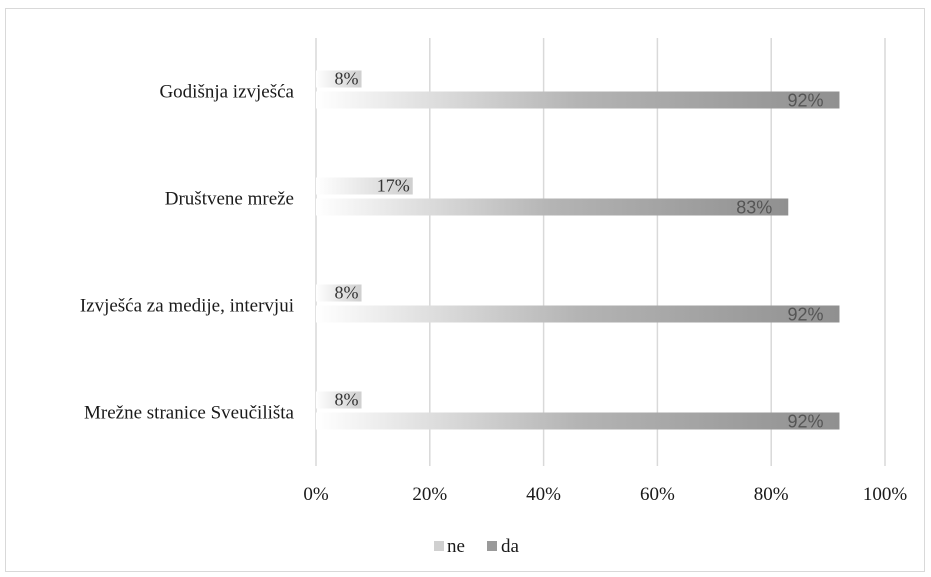 The width and height of the screenshot is (931, 577). I want to click on x-tick-label: 60%, so click(657, 494).